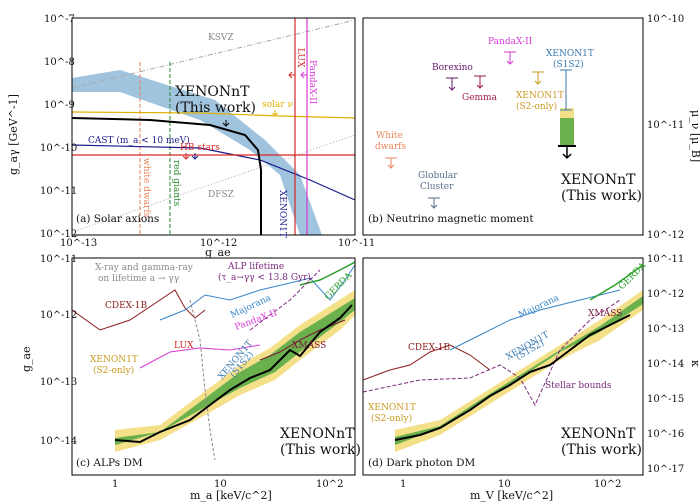 This screenshot has width=700, height=504. Describe the element at coordinates (59, 19) in the screenshot. I see `a-ytick-1e-7: 10^-7` at that location.